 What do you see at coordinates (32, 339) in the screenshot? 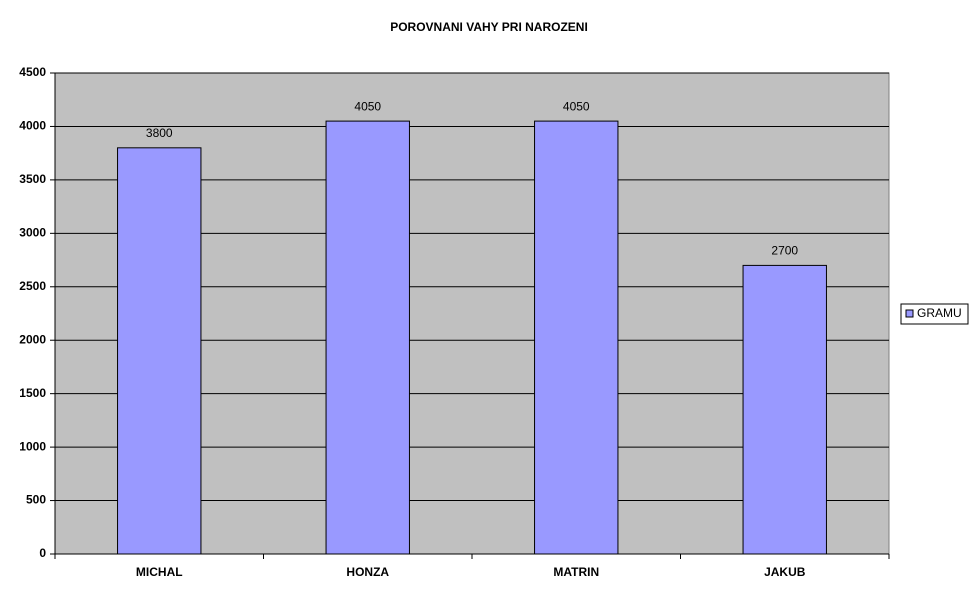
I see `y-tick-label: 2000` at bounding box center [32, 339].